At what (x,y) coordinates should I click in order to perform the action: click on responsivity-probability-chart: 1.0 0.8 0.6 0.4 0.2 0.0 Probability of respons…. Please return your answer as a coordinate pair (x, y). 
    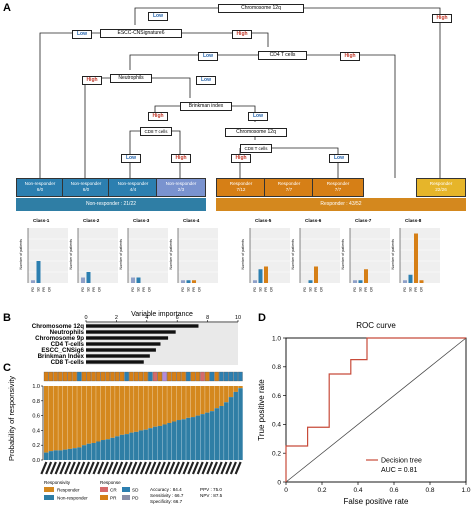
    Looking at the image, I should click on (125, 437).